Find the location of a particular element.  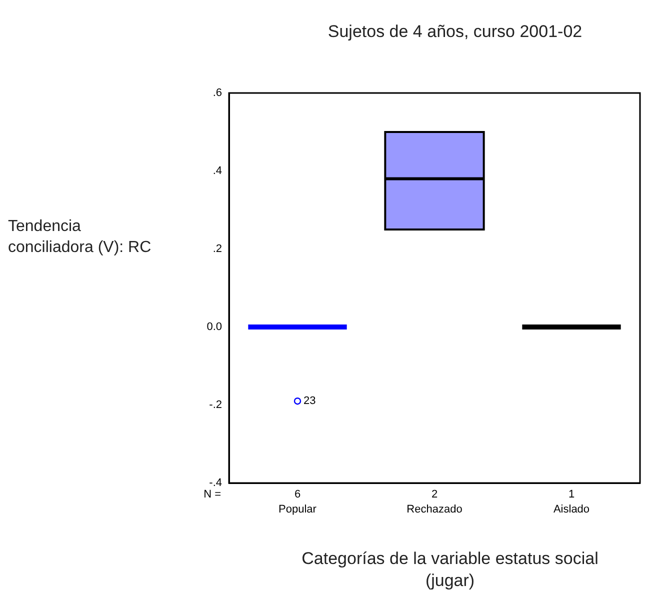

text: 2 is located at coordinates (434, 494).